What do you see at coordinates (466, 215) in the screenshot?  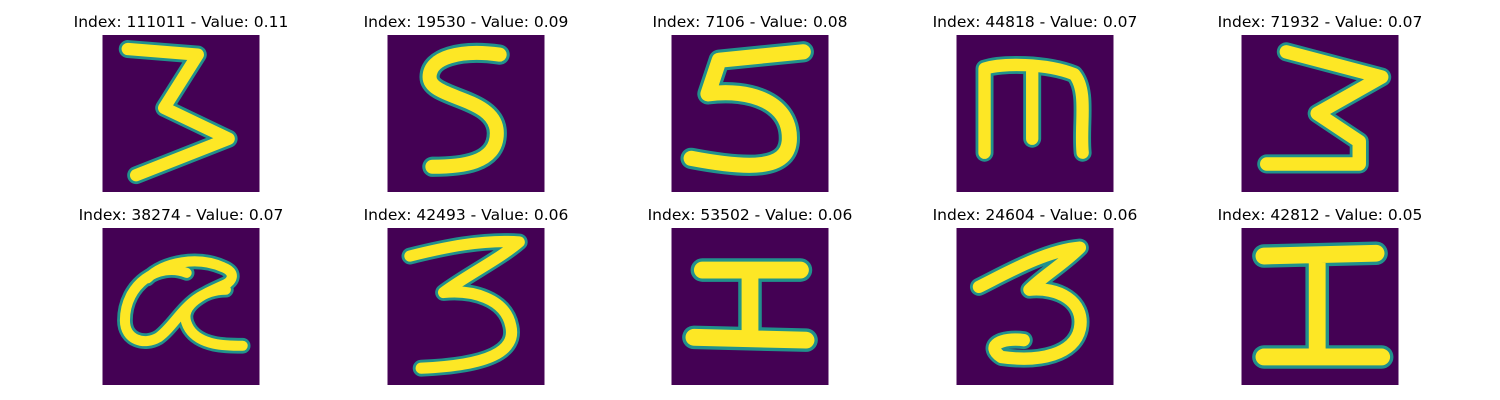 I see `cell-title: Index: 42493 - Value: 0.06` at bounding box center [466, 215].